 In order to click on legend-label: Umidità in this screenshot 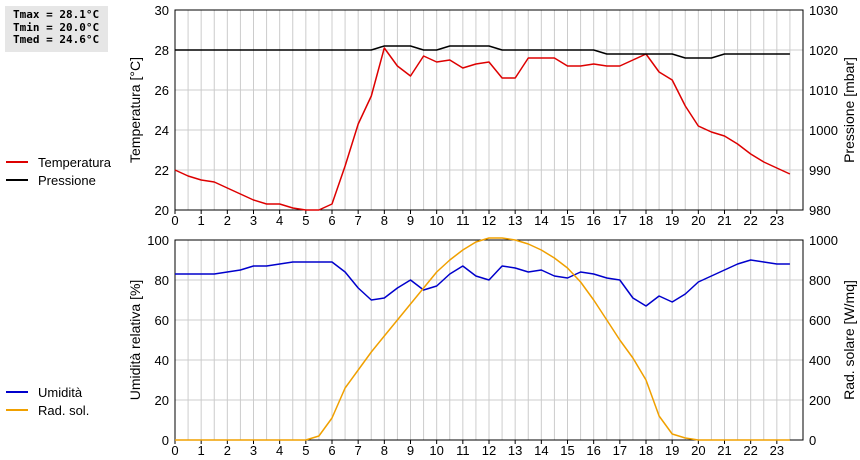, I will do `click(60, 392)`.